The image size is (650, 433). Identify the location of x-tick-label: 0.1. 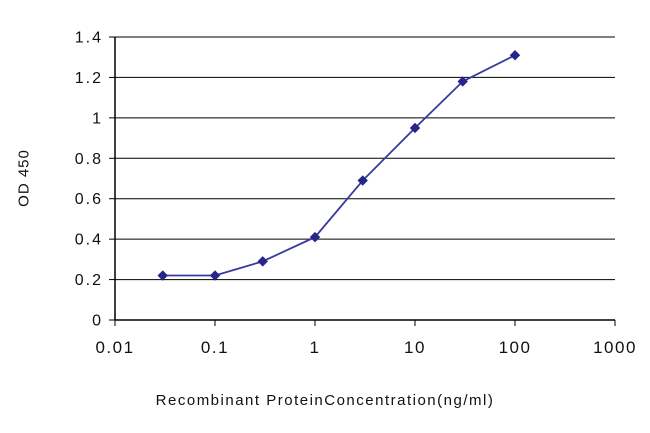
(215, 347).